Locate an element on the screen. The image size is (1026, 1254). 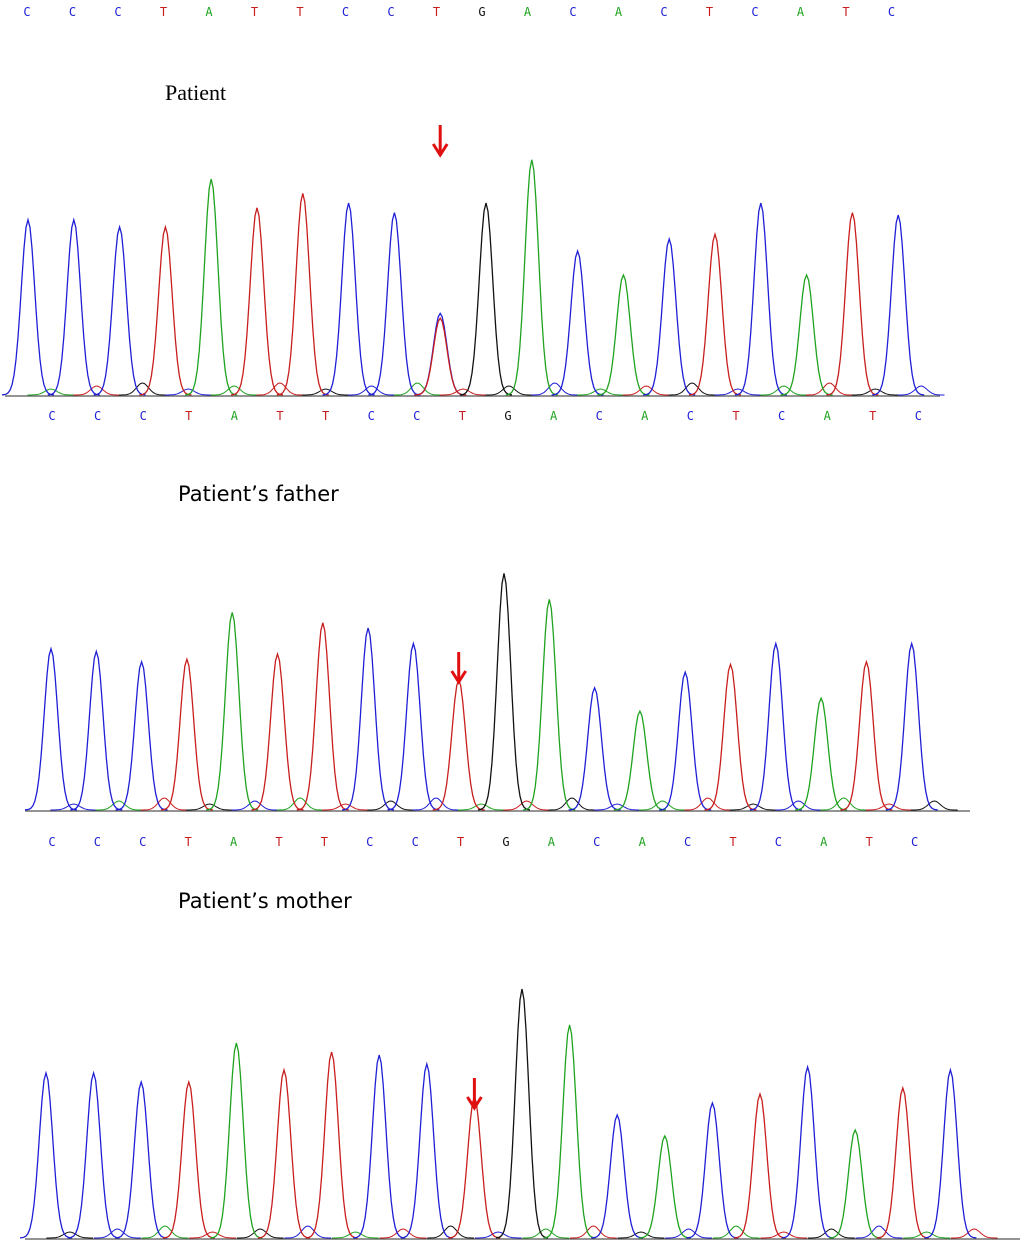
top-base-call-5: A is located at coordinates (209, 12).